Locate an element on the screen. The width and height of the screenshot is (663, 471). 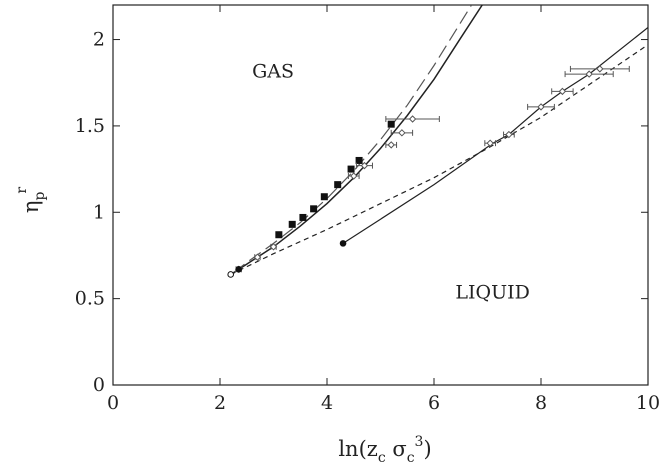
x-tick-label: 0 is located at coordinates (113, 403).